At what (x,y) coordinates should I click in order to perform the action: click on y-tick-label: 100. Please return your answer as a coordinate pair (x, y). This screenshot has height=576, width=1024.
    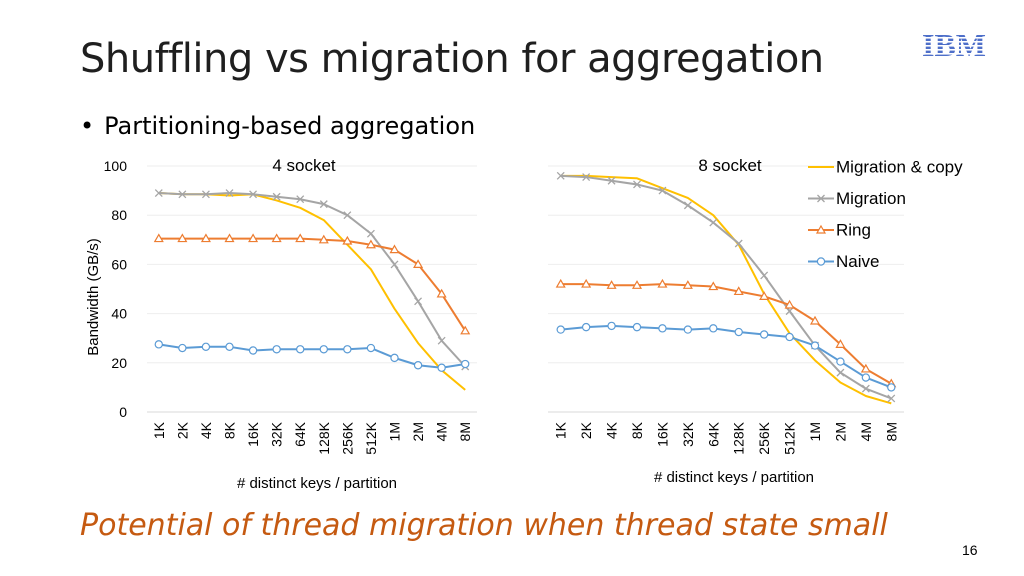
    Looking at the image, I should click on (116, 166).